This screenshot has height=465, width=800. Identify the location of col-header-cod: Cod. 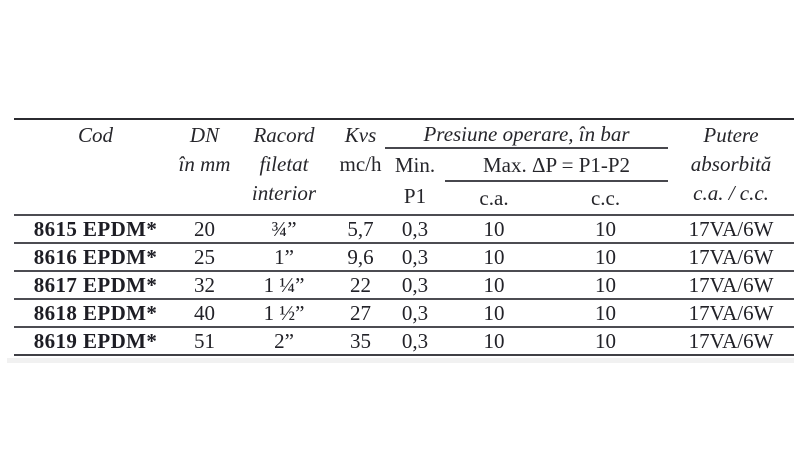
(95, 167).